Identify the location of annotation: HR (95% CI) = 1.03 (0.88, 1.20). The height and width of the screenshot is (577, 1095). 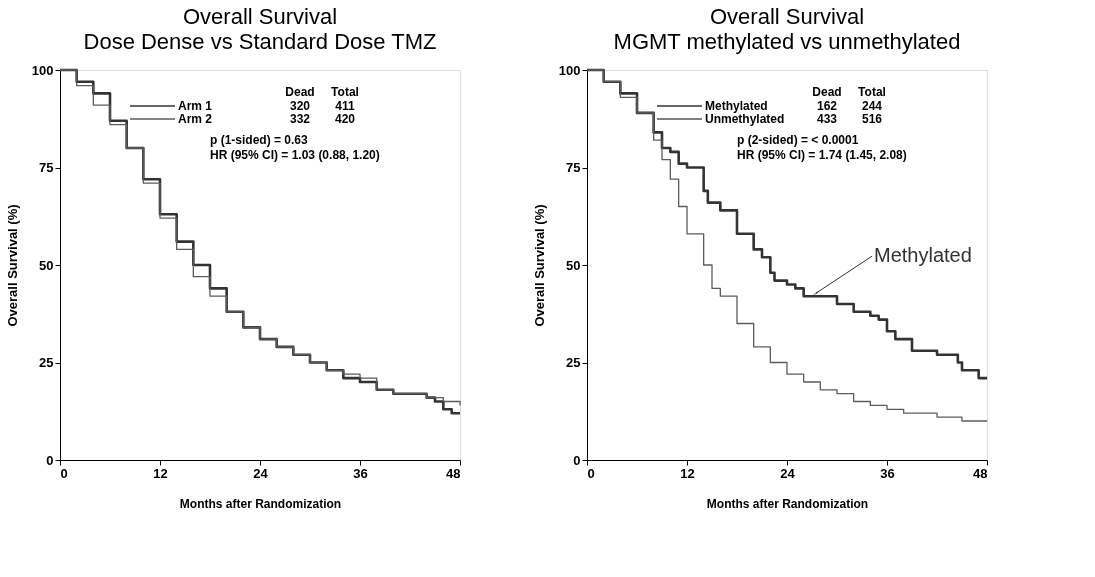
(295, 155).